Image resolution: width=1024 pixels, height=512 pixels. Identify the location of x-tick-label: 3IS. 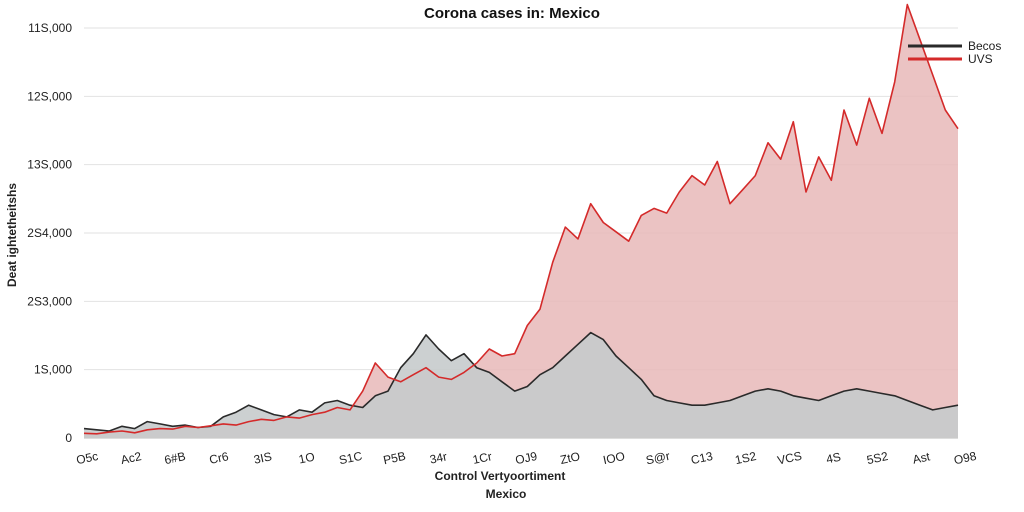
(263, 457).